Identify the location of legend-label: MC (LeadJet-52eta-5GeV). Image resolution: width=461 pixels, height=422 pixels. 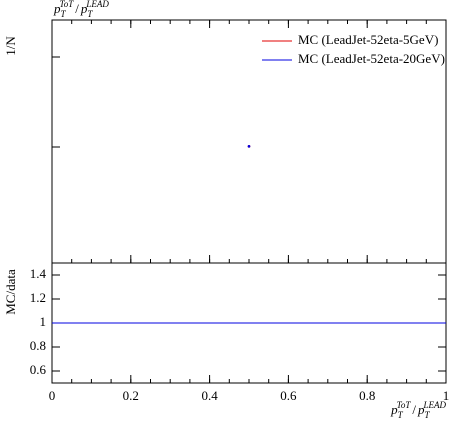
(368, 39).